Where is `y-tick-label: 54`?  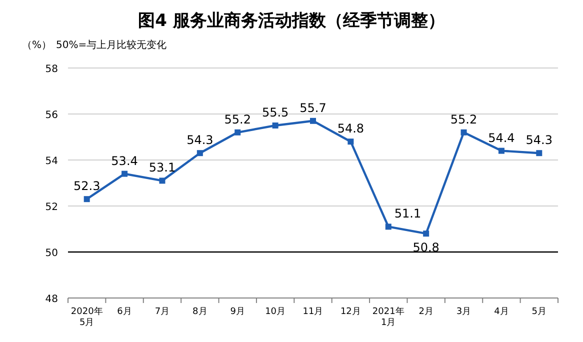 y-tick-label: 54 is located at coordinates (51, 161).